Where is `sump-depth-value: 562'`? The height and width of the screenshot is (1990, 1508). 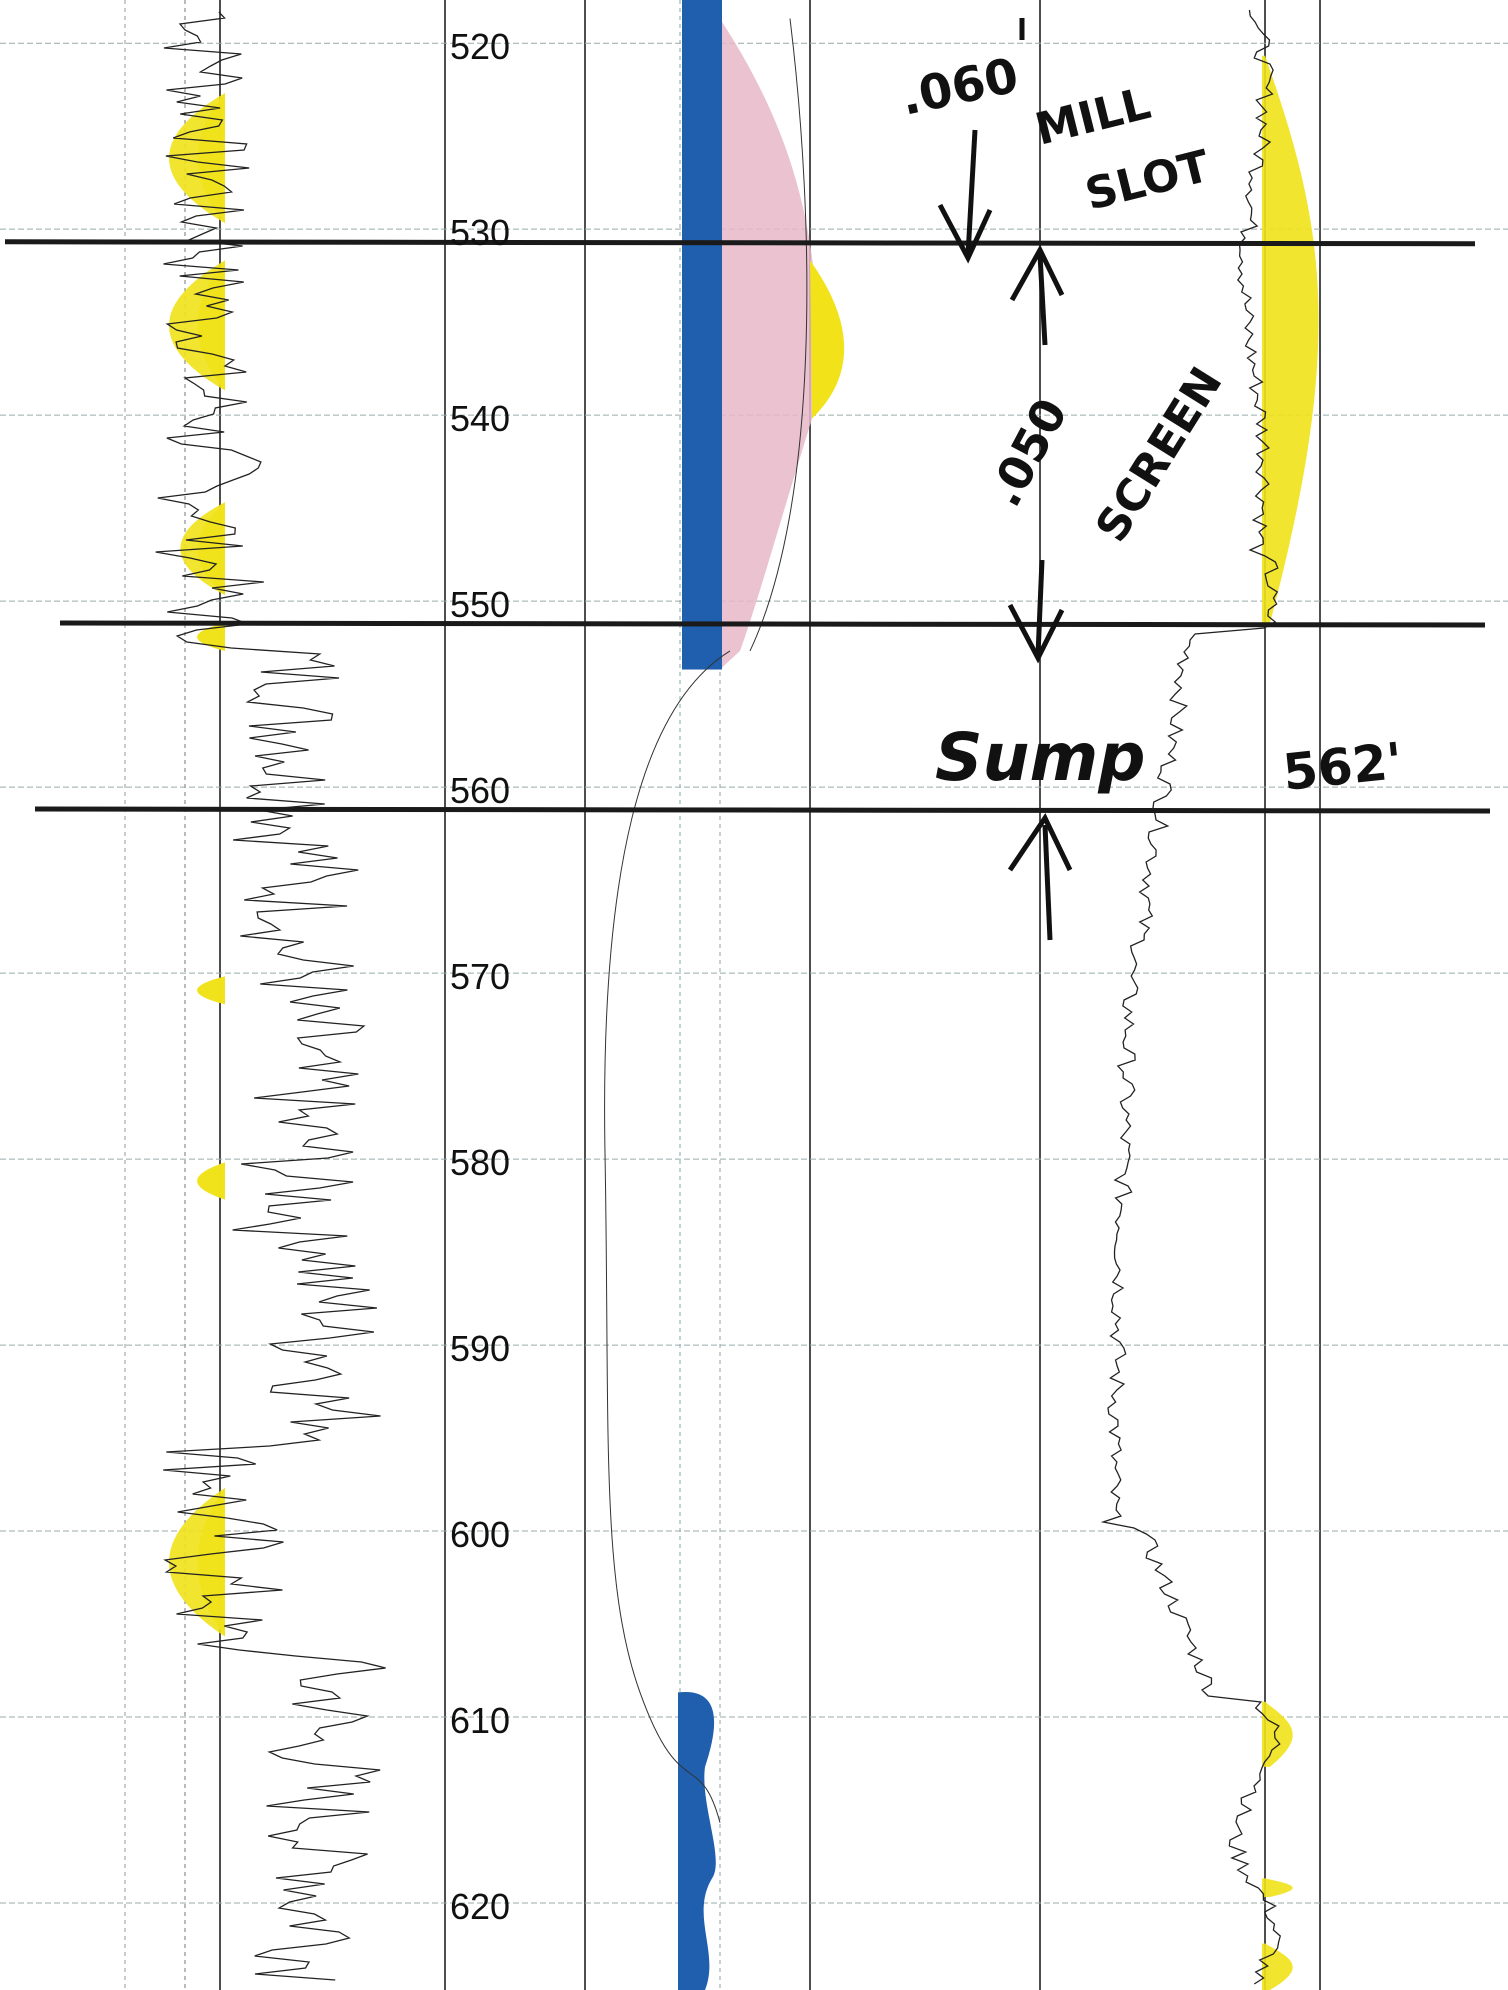 sump-depth-value: 562' is located at coordinates (1342, 767).